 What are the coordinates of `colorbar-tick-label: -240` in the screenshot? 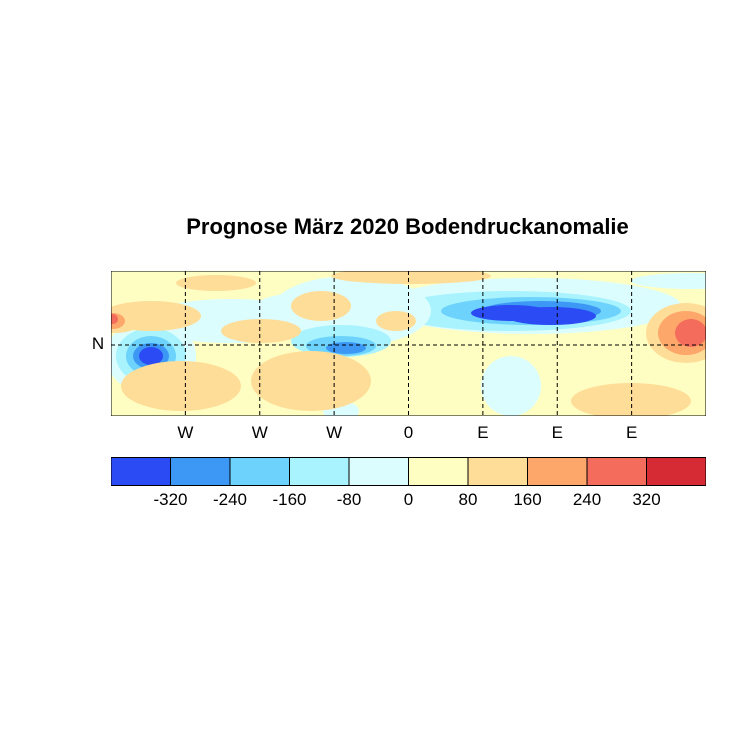 It's located at (230, 499).